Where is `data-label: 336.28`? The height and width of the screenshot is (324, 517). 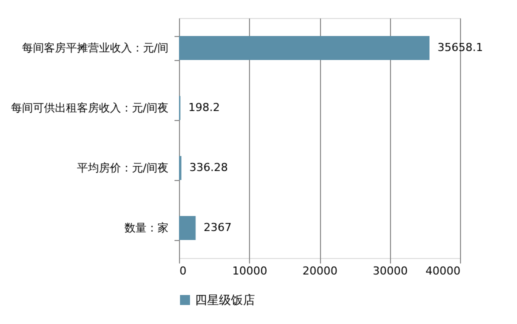 data-label: 336.28 is located at coordinates (208, 167).